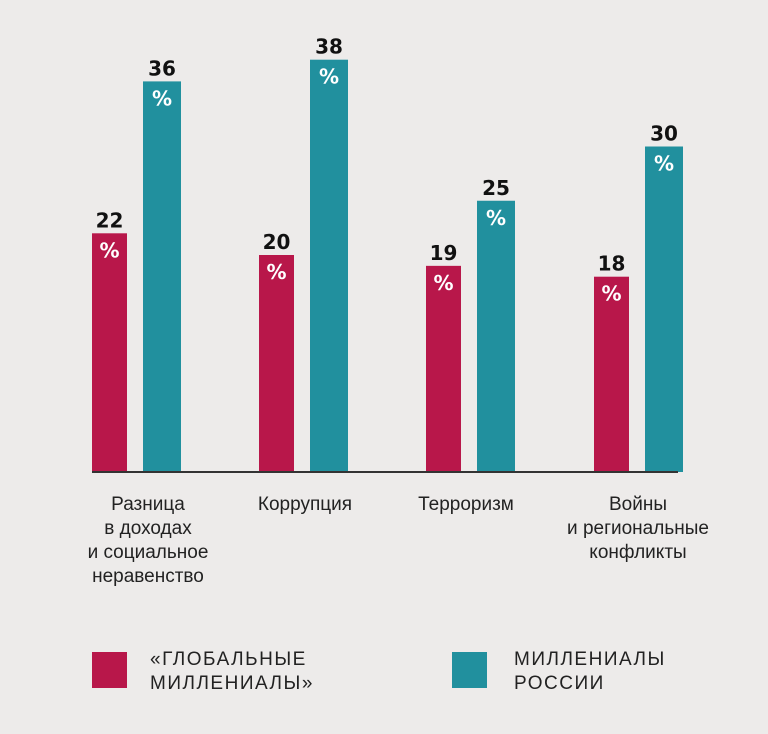 This screenshot has width=768, height=734. I want to click on percent-label-1-3: %, so click(664, 164).